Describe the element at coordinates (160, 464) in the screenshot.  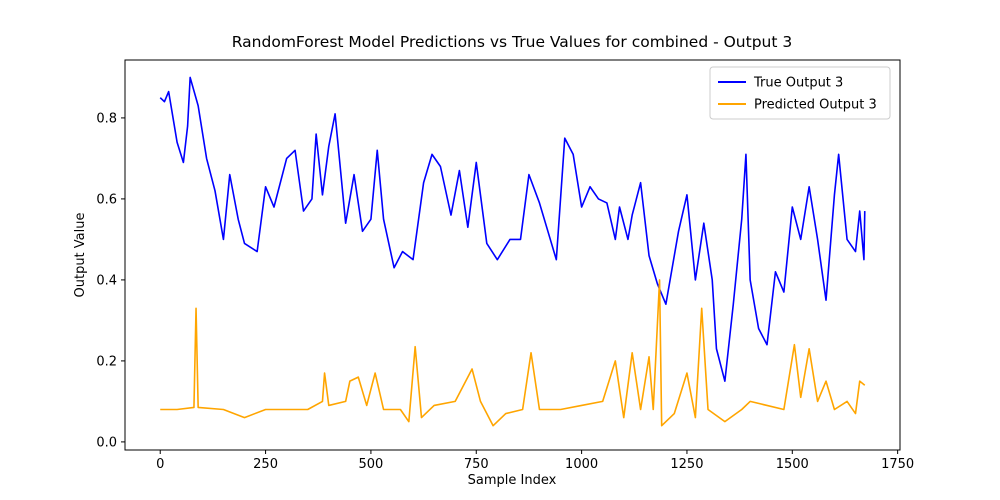
I see `x-tick-label: 0` at that location.